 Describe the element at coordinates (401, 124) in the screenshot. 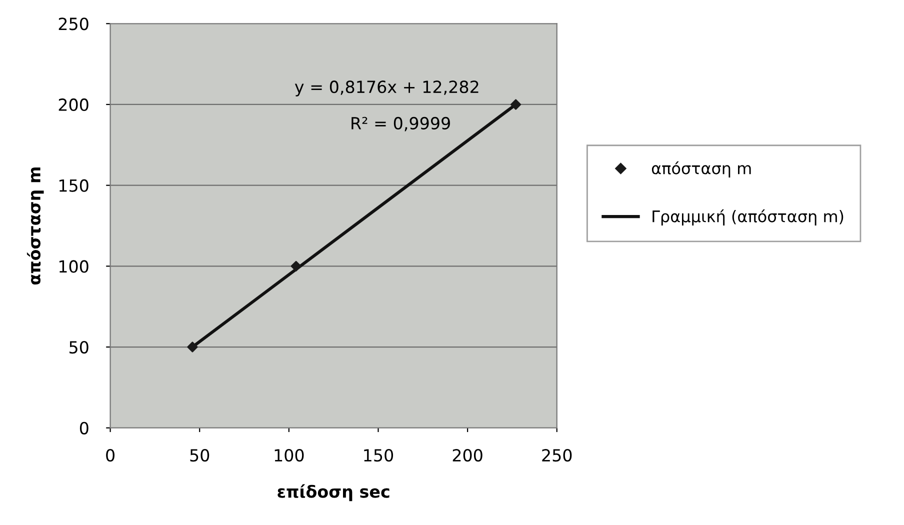

I see `annotation: R² = 0,9999` at that location.